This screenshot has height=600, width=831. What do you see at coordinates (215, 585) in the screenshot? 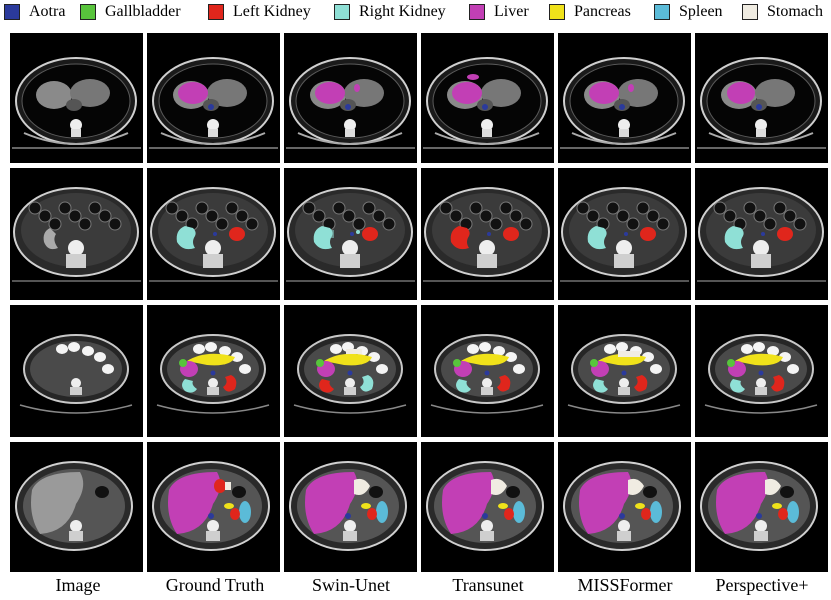
I see `column-label-ground-truth: Ground Truth` at bounding box center [215, 585].